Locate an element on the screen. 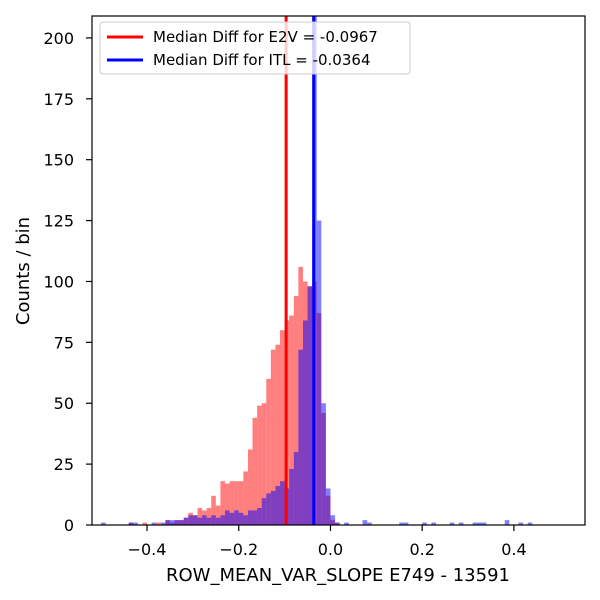  y-tick-label-0: 0 is located at coordinates (69, 525).